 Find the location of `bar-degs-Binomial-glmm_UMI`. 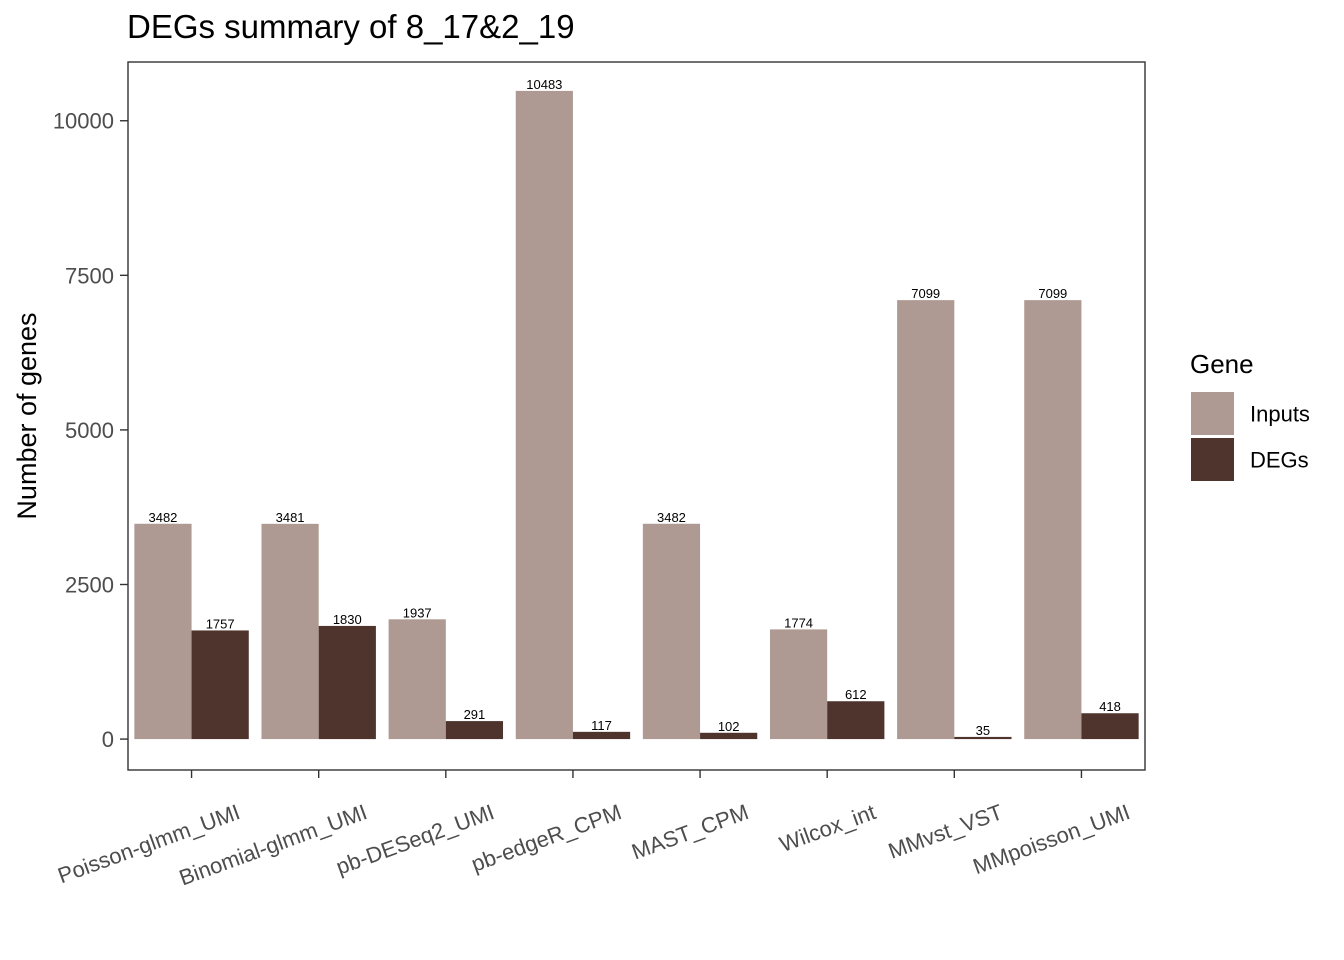

bar-degs-Binomial-glmm_UMI is located at coordinates (347, 682).